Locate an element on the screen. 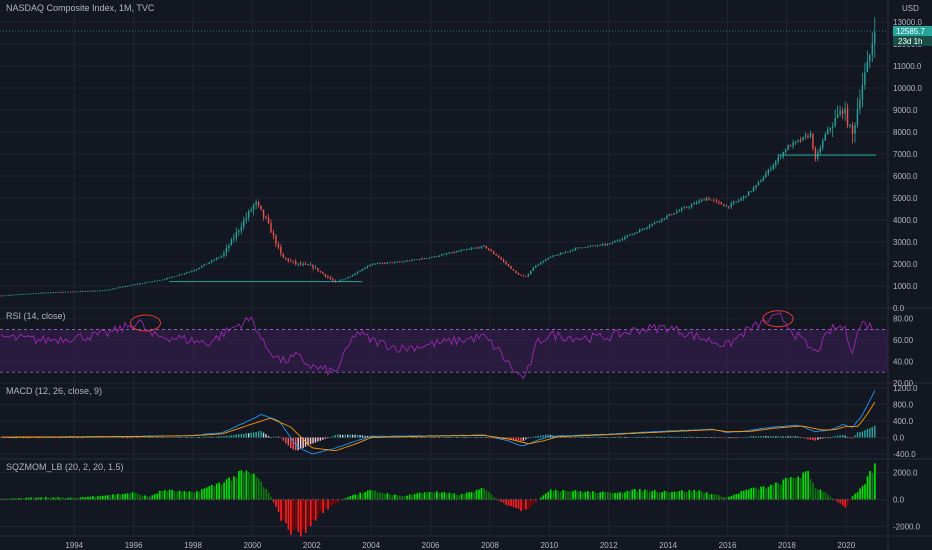  currency-label: USD is located at coordinates (910, 8).